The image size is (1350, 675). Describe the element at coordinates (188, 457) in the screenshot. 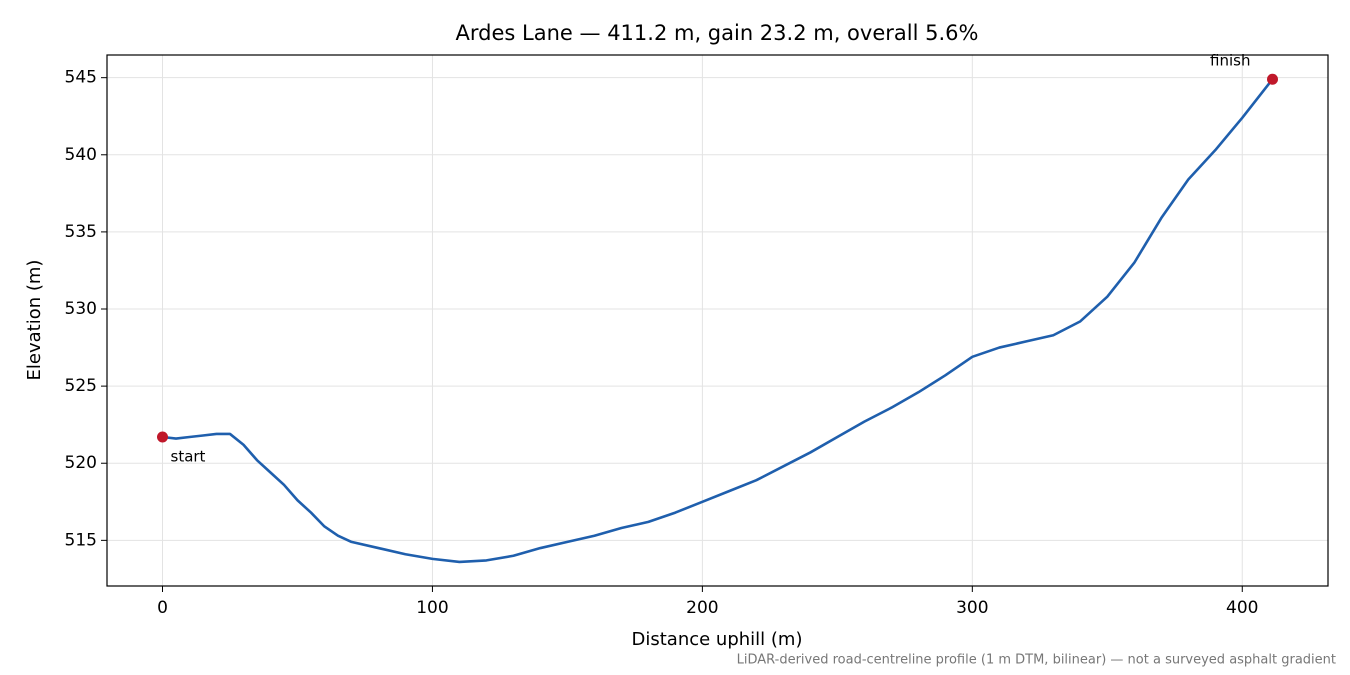

I see `annotation: start` at that location.